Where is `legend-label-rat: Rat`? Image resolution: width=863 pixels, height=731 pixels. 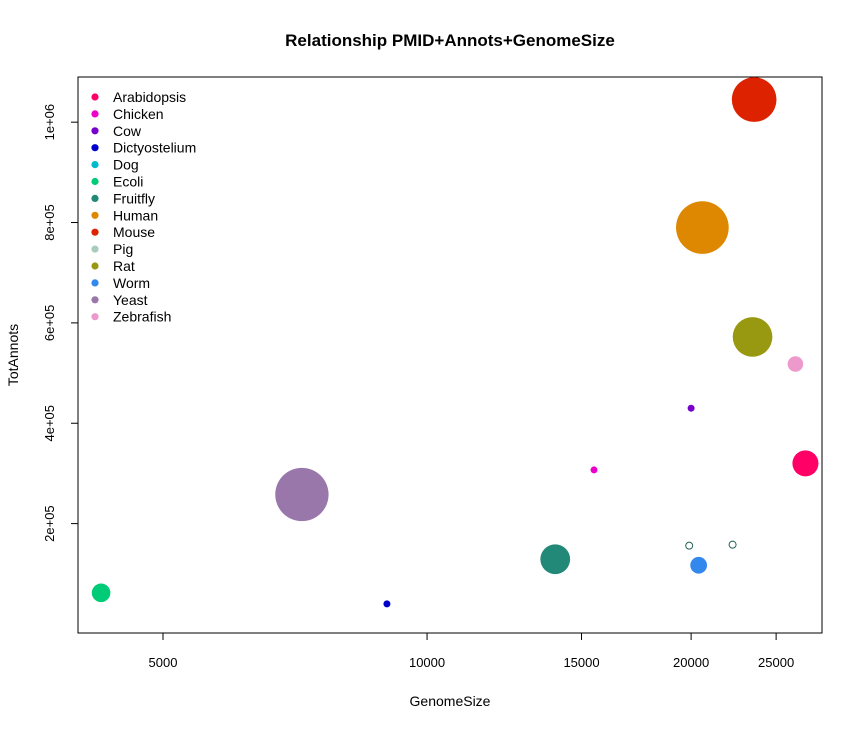 legend-label-rat: Rat is located at coordinates (124, 266).